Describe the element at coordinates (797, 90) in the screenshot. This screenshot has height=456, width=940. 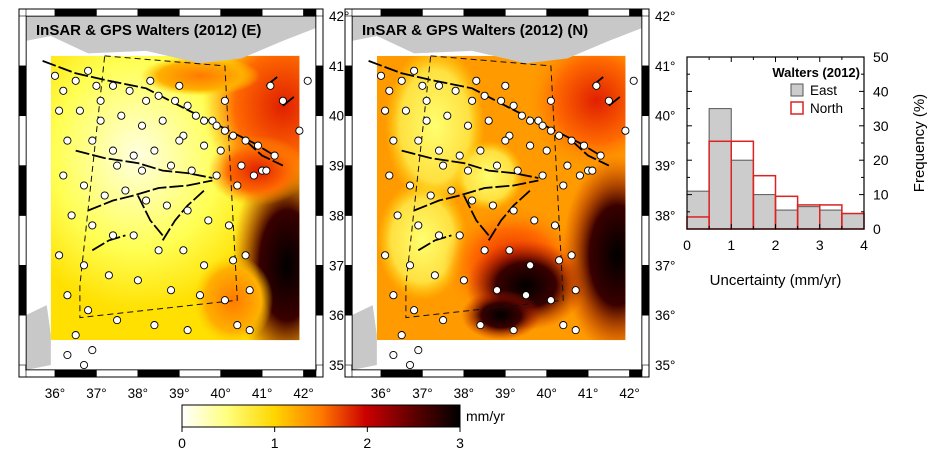
I see `legend-swatch-east` at that location.